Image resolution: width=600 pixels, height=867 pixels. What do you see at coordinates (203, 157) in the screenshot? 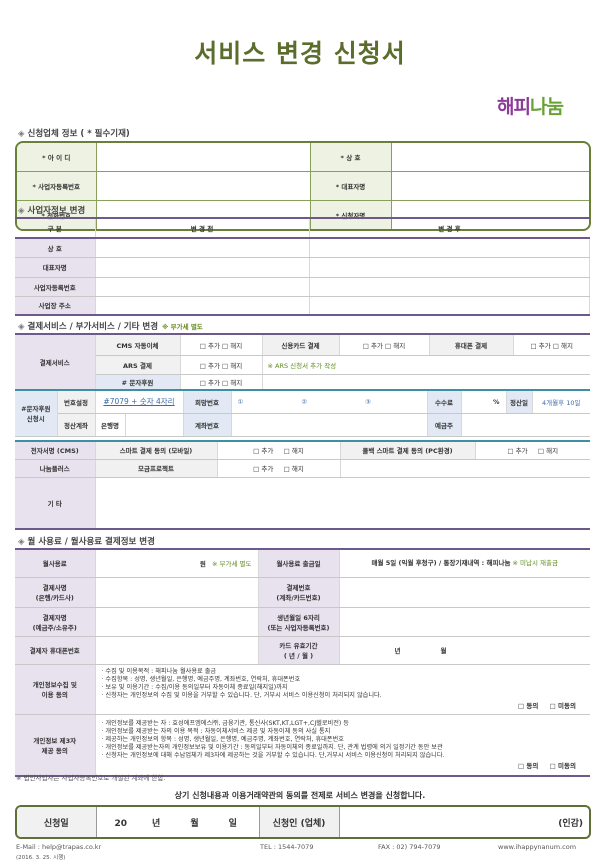
I see `id-field` at bounding box center [203, 157].